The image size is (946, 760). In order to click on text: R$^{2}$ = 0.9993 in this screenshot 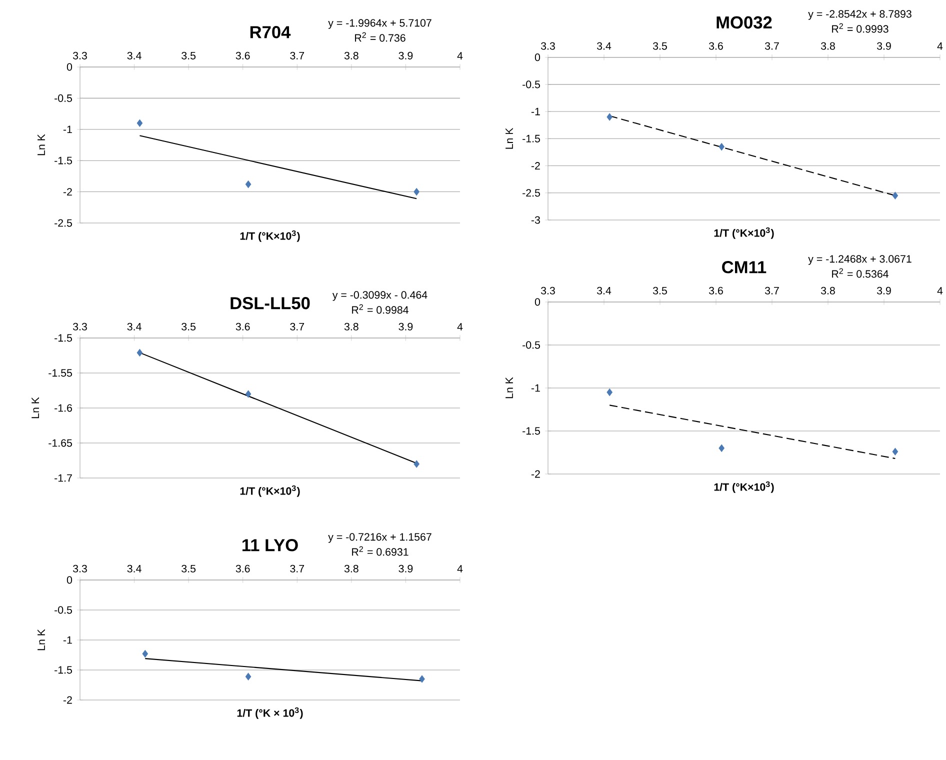, I will do `click(860, 28)`.